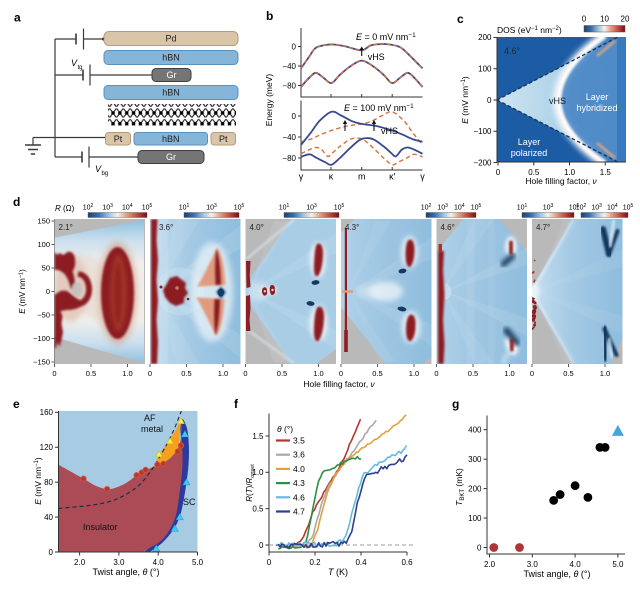 This screenshot has height=594, width=640. I want to click on svg-text: hybridized, so click(596, 108).